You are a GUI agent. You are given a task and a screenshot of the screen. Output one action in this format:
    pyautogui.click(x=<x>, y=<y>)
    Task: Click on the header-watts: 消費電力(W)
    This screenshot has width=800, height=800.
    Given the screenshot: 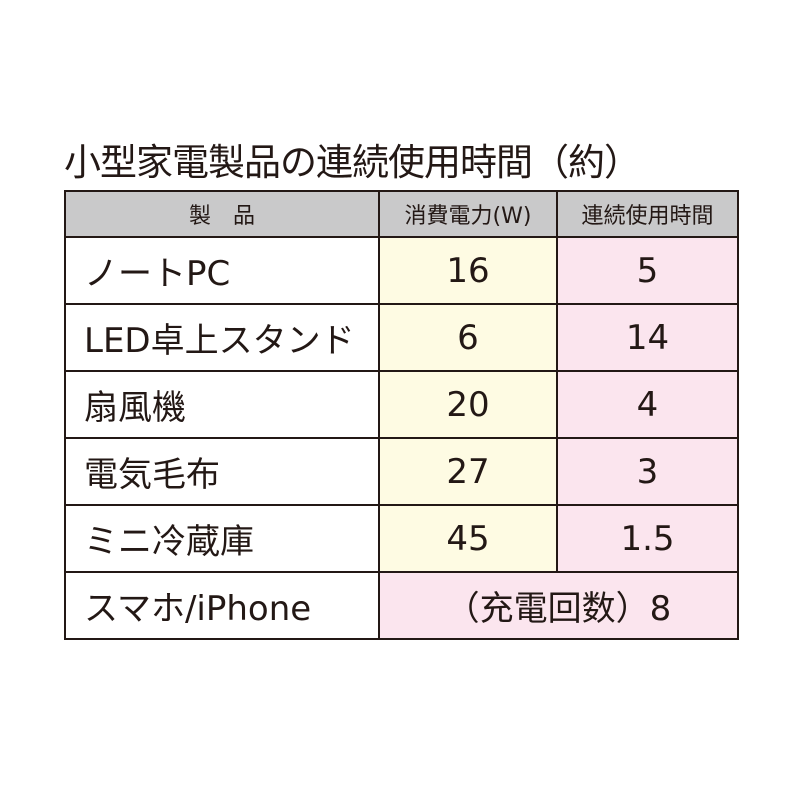 What is the action you would take?
    pyautogui.click(x=468, y=214)
    